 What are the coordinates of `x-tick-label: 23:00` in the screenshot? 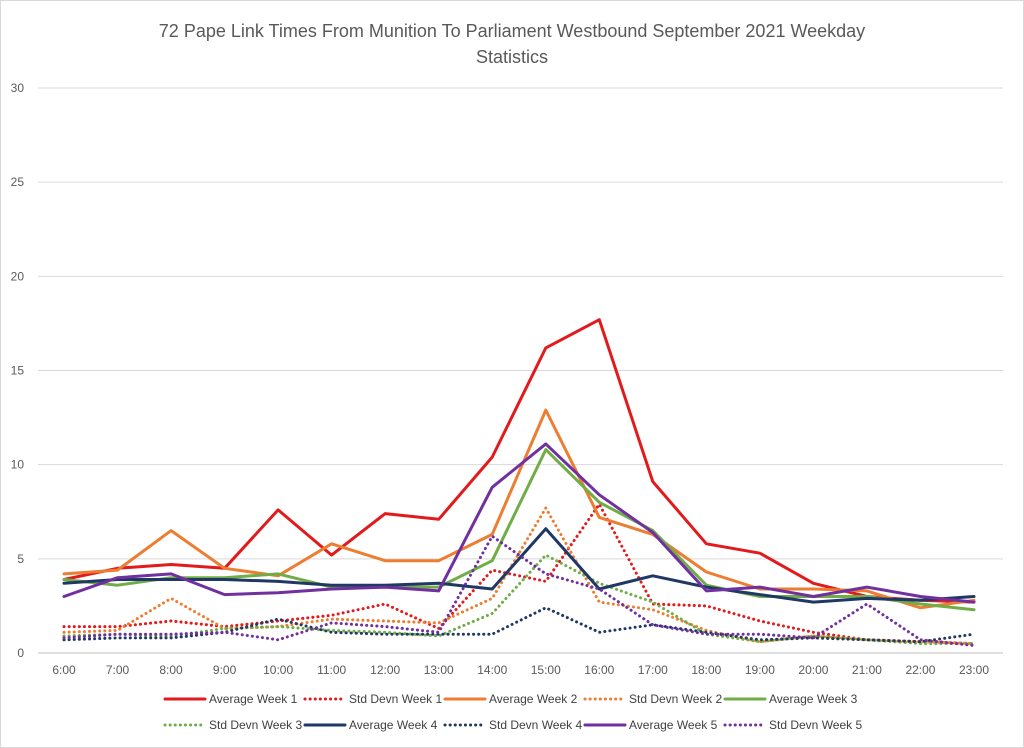 It's located at (974, 670).